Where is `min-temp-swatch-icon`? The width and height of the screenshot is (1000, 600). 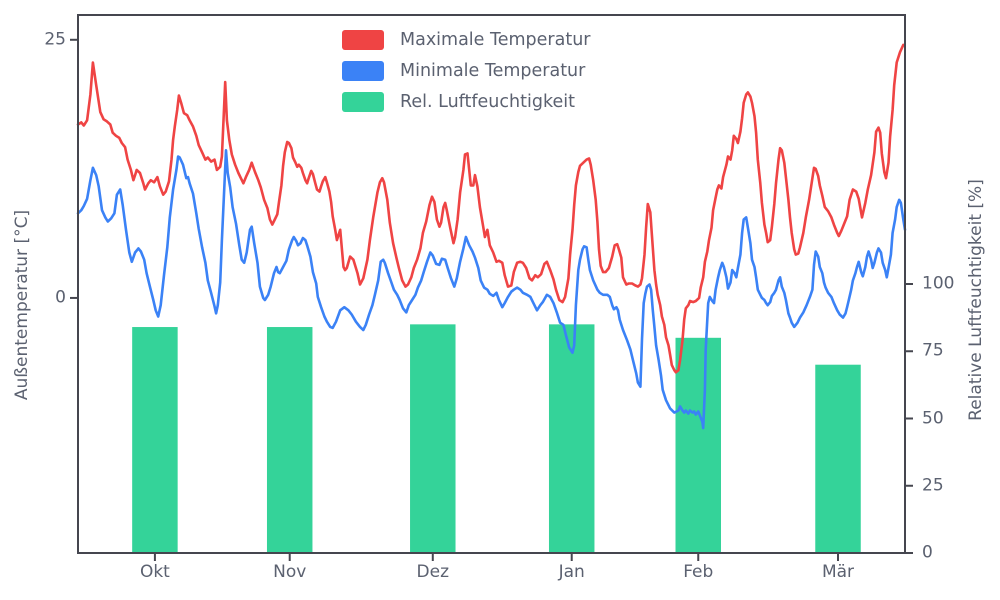 min-temp-swatch-icon is located at coordinates (363, 71).